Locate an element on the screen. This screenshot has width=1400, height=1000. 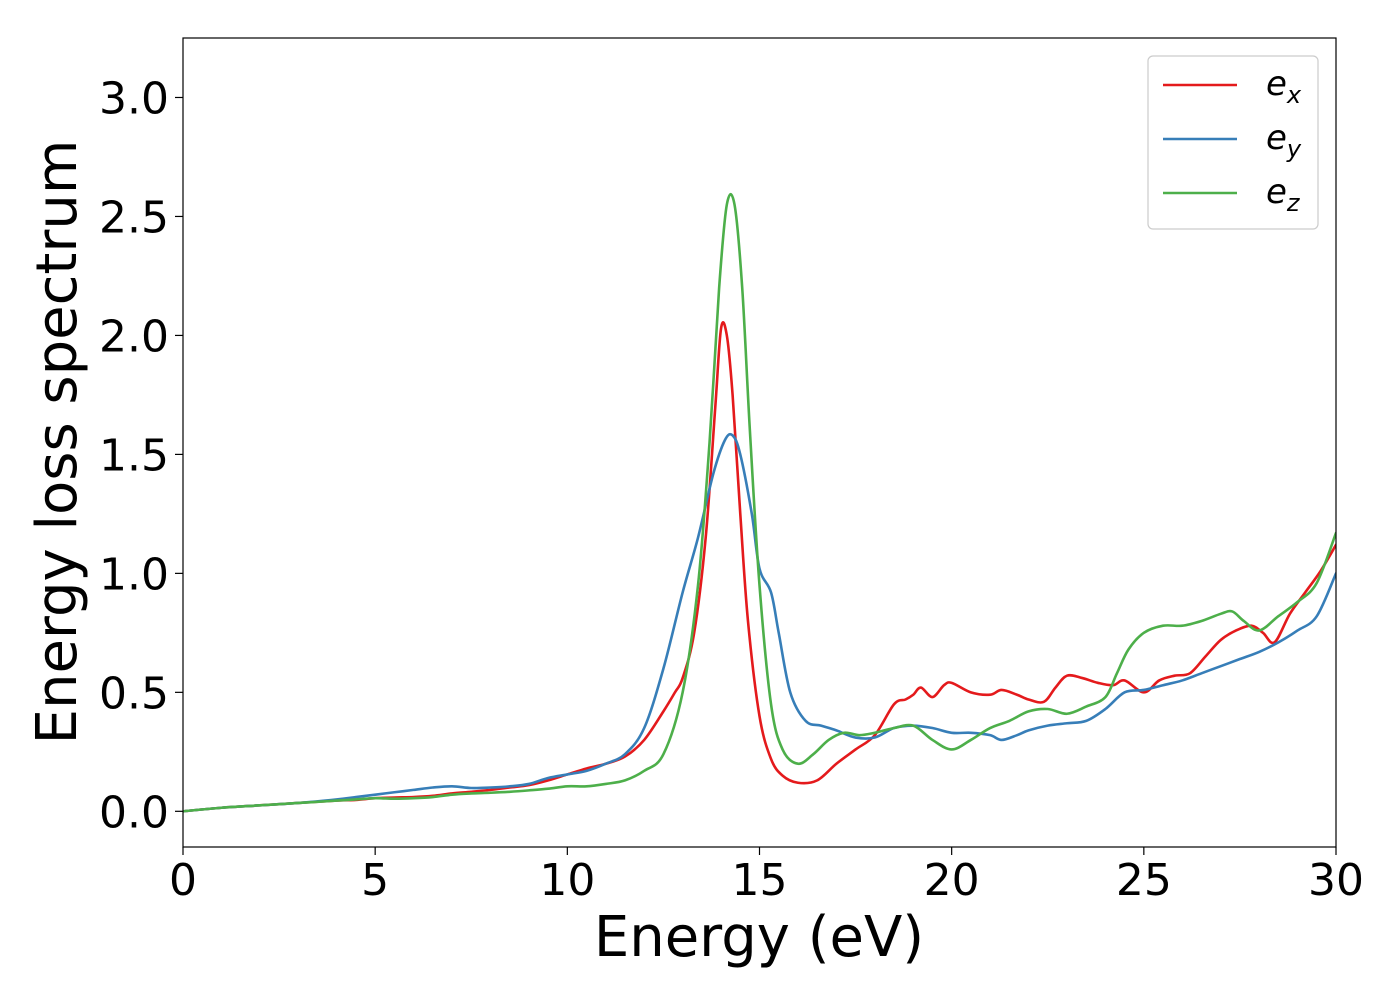
x-tick-label: 10 is located at coordinates (567, 880).